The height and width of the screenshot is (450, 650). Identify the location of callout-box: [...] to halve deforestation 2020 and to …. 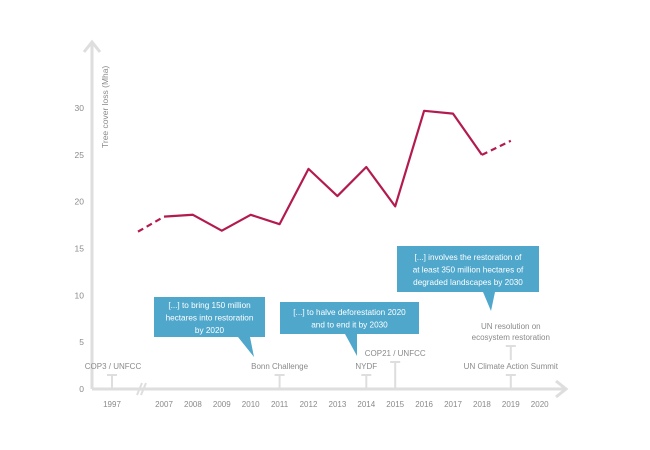
(349, 329).